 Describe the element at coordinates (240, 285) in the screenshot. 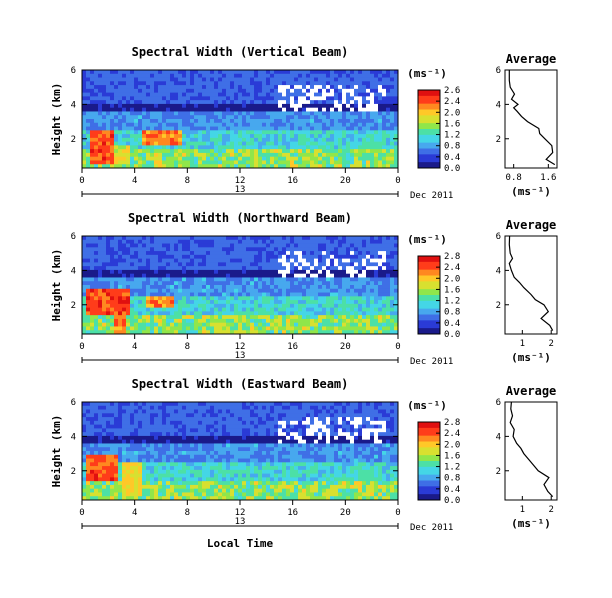

I see `heatmap` at that location.